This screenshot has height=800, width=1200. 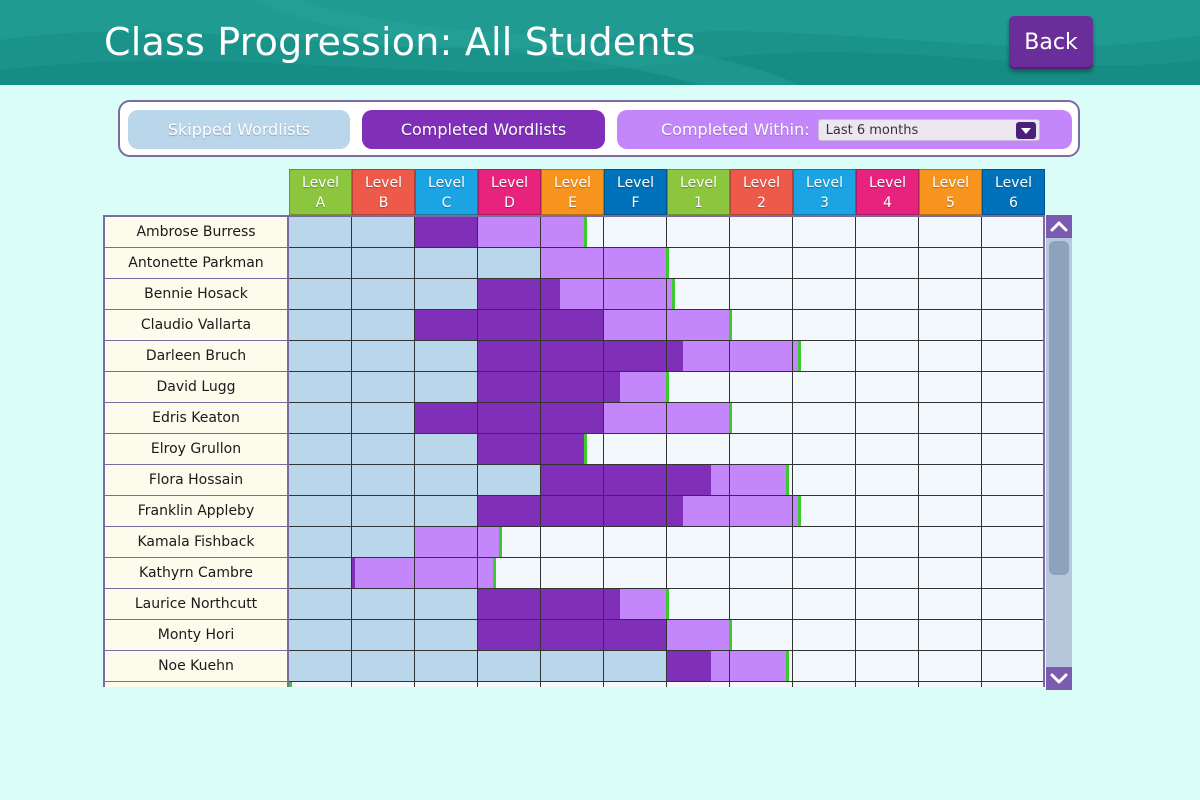 What do you see at coordinates (950, 203) in the screenshot?
I see `level-header-line2: 5` at bounding box center [950, 203].